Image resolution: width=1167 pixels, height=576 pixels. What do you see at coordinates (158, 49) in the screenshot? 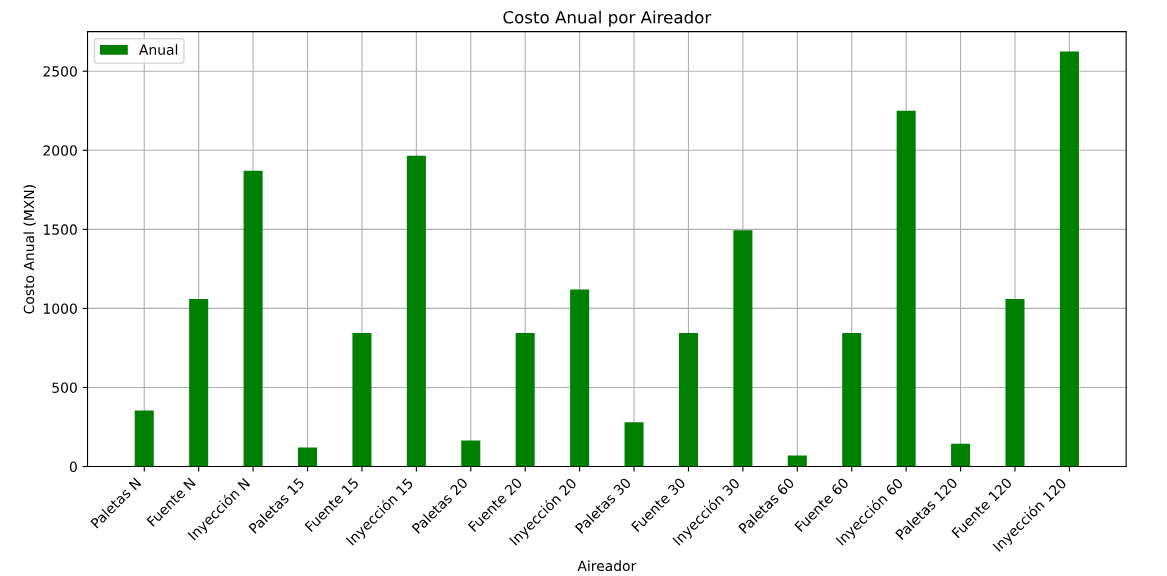
I see `legend-label: Anual` at bounding box center [158, 49].